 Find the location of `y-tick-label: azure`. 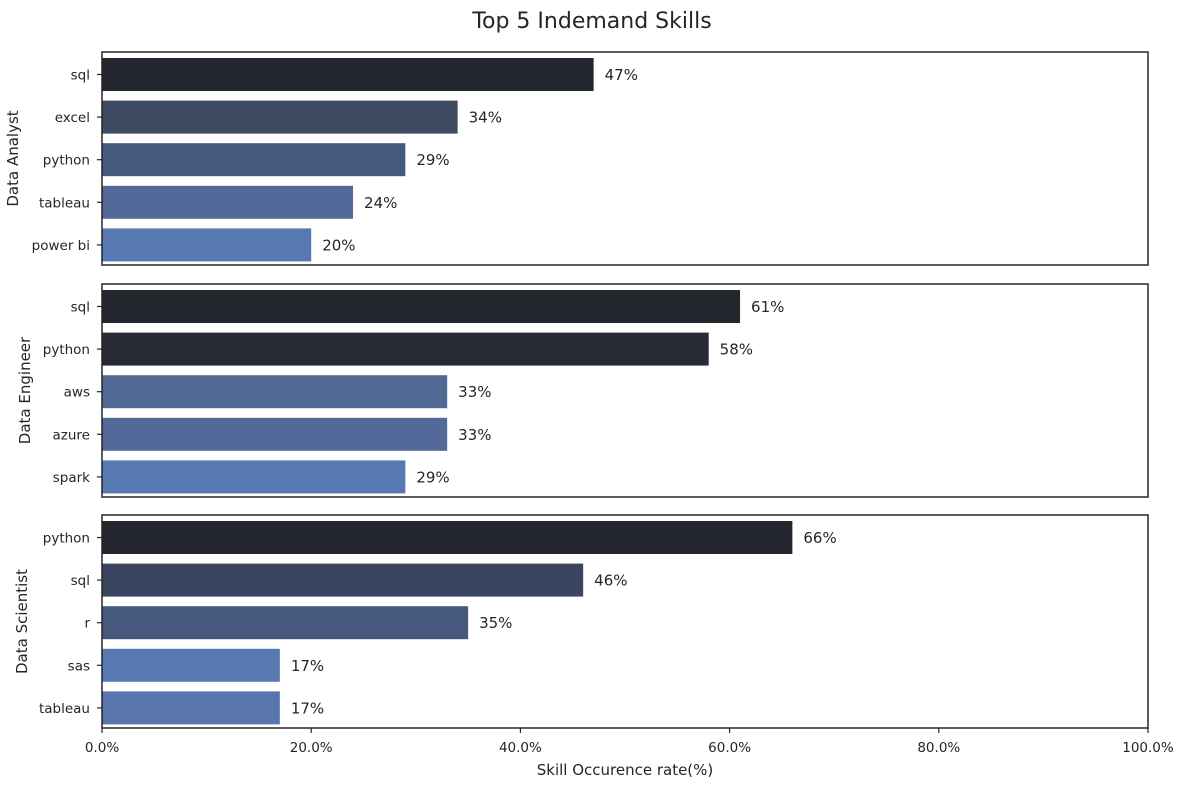

y-tick-label: azure is located at coordinates (71, 435).